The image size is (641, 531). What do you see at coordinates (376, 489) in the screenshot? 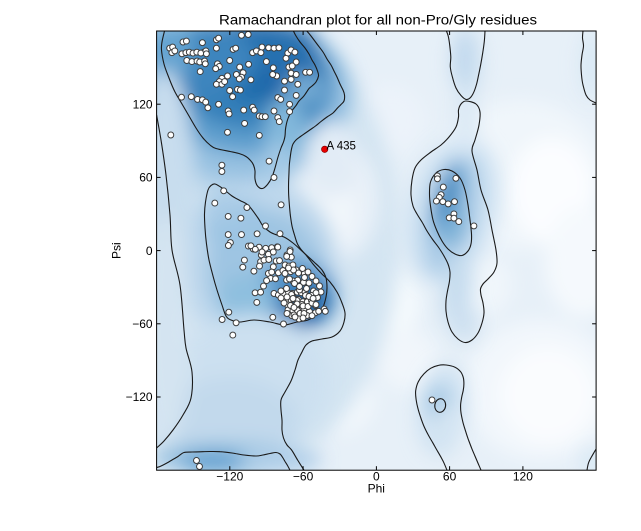
I see `svg-text: Phi` at bounding box center [376, 489].